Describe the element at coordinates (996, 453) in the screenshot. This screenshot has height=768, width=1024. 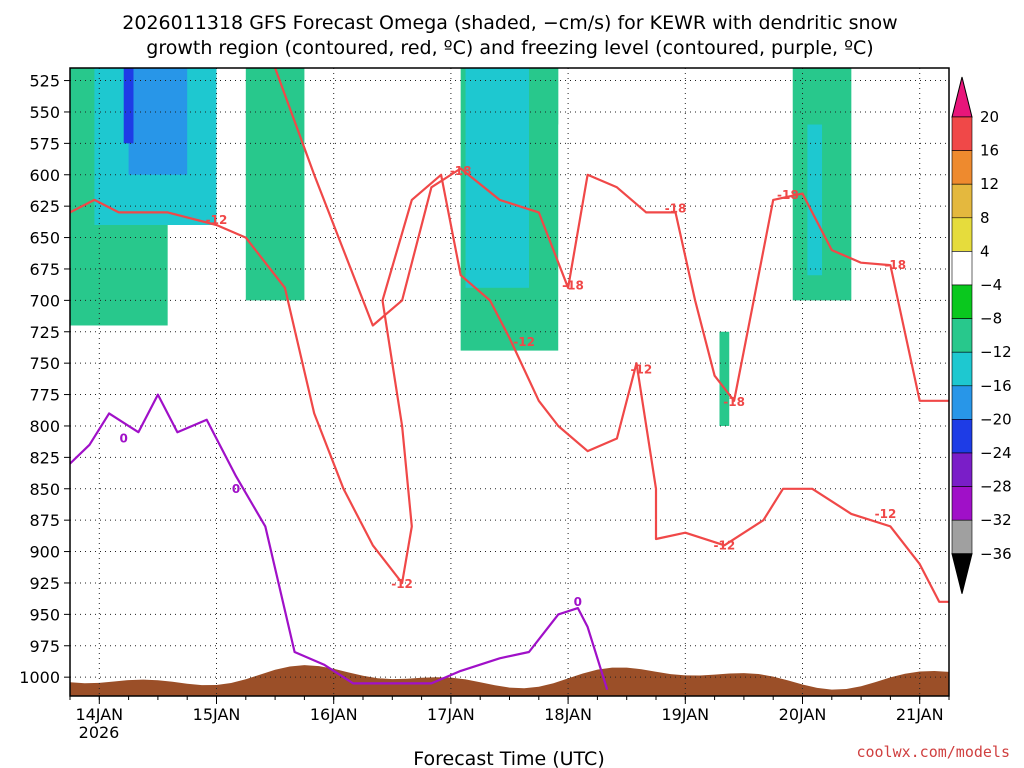
I see `colorbar-label: −24` at that location.